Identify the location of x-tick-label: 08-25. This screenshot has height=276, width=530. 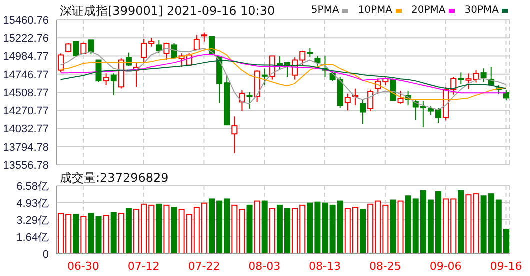
(385, 266).